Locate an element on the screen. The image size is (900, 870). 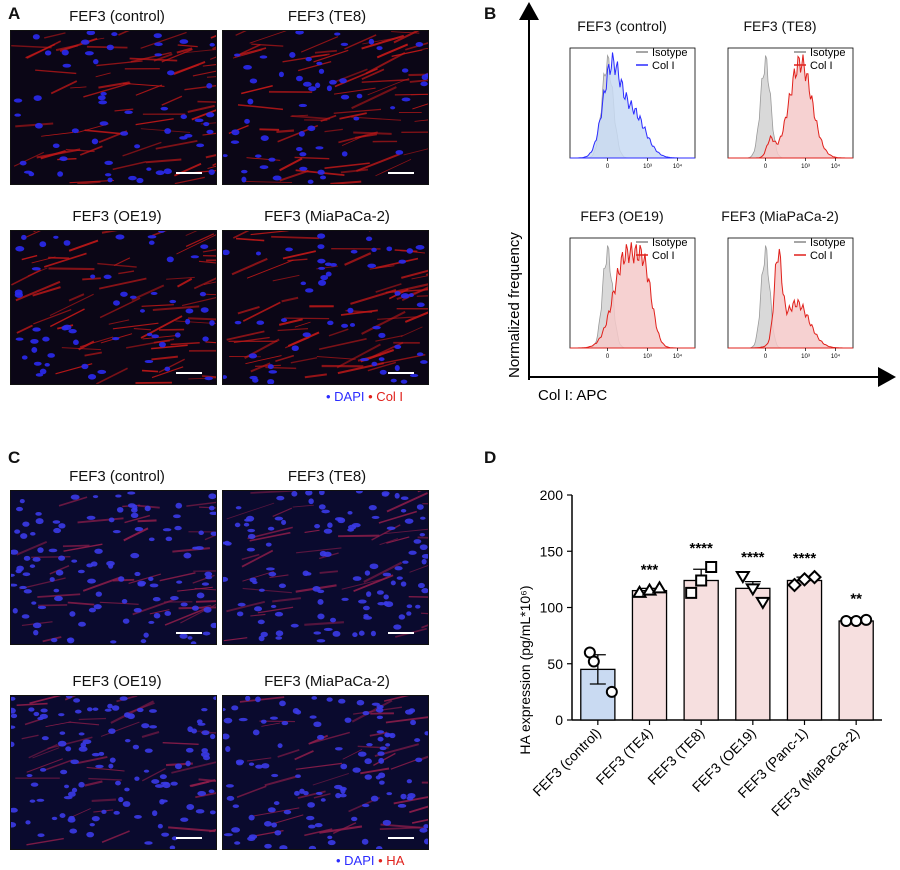
flow-ylabel: Normalized frequency is located at coordinates (514, 305).